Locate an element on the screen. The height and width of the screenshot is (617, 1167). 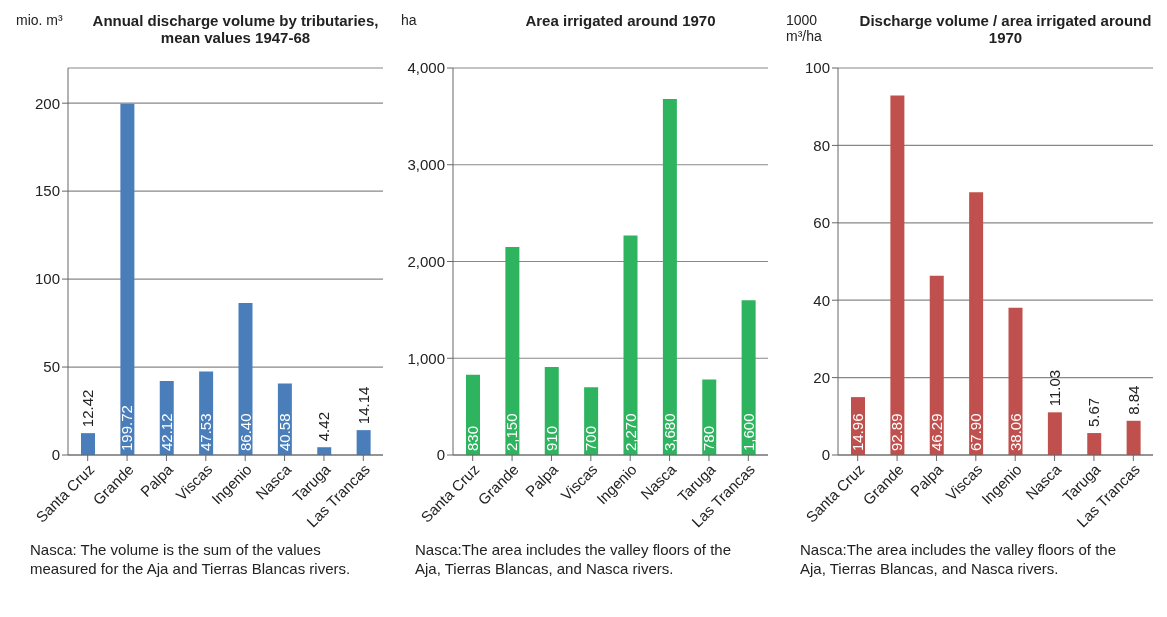
y-axis-title: mio. m³ is located at coordinates (40, 20).